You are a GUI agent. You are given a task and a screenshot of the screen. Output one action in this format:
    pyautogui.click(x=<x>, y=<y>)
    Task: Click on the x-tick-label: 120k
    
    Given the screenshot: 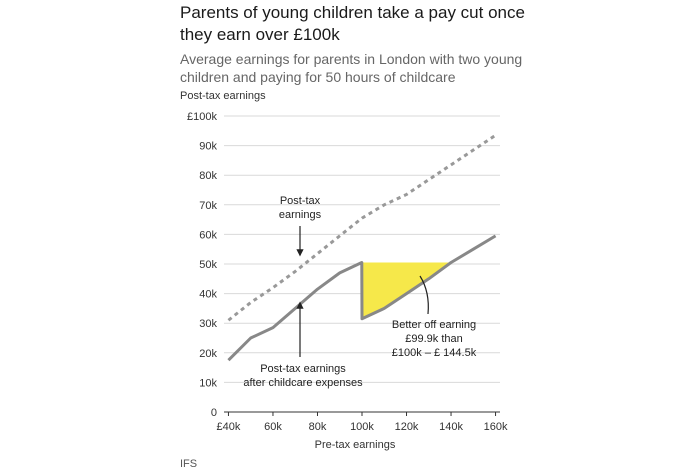 What is the action you would take?
    pyautogui.click(x=407, y=427)
    